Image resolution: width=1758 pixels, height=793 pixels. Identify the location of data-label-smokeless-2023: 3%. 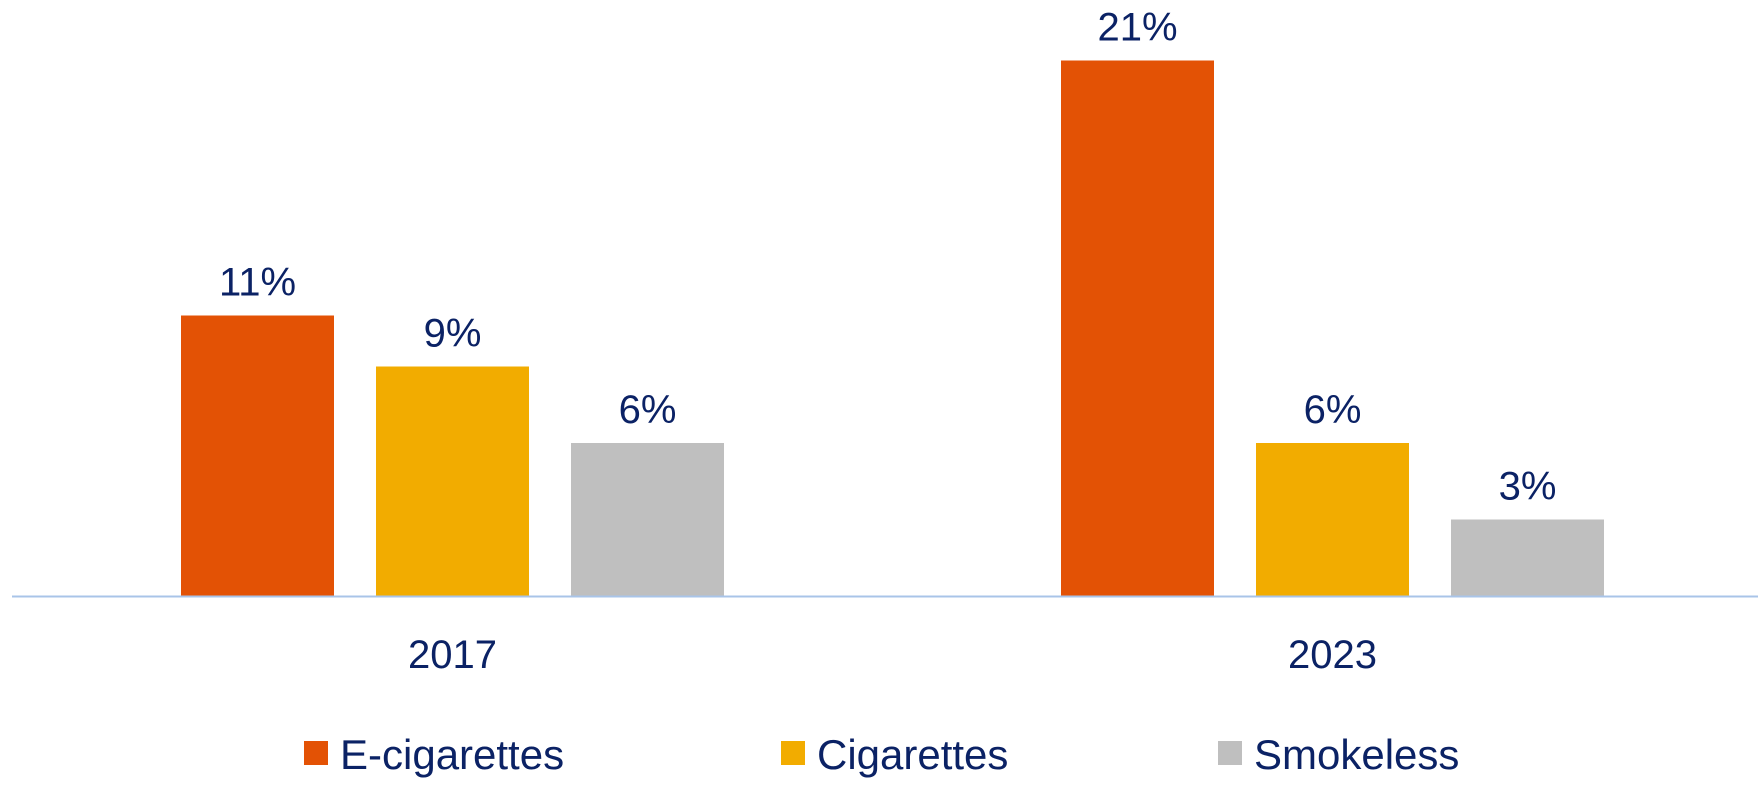
(1528, 487).